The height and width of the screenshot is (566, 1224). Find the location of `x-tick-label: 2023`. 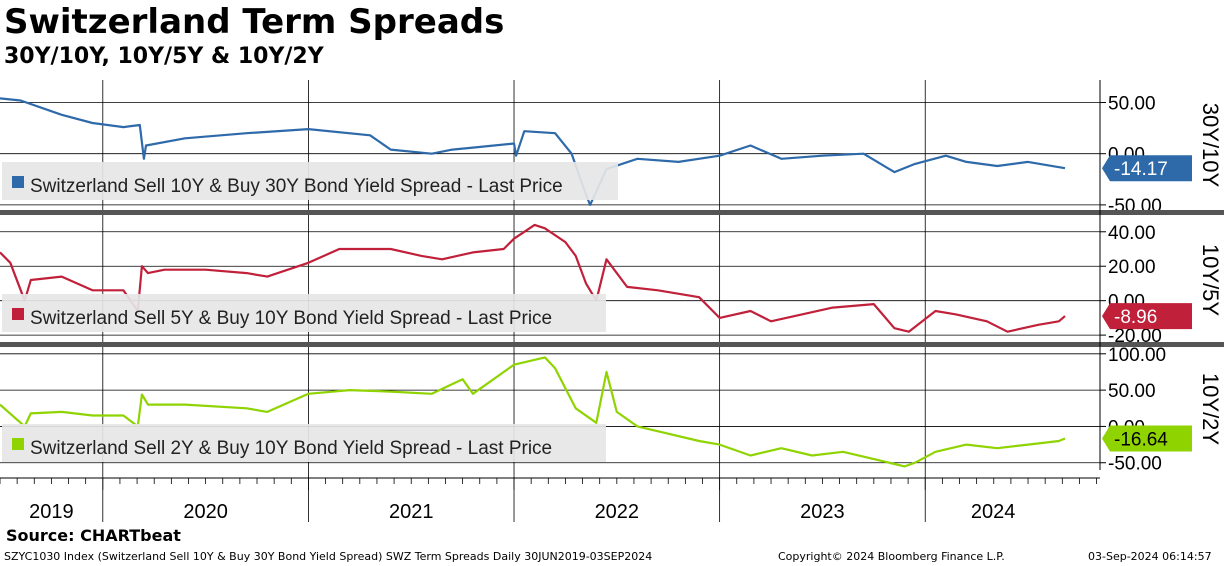

x-tick-label: 2023 is located at coordinates (822, 512).